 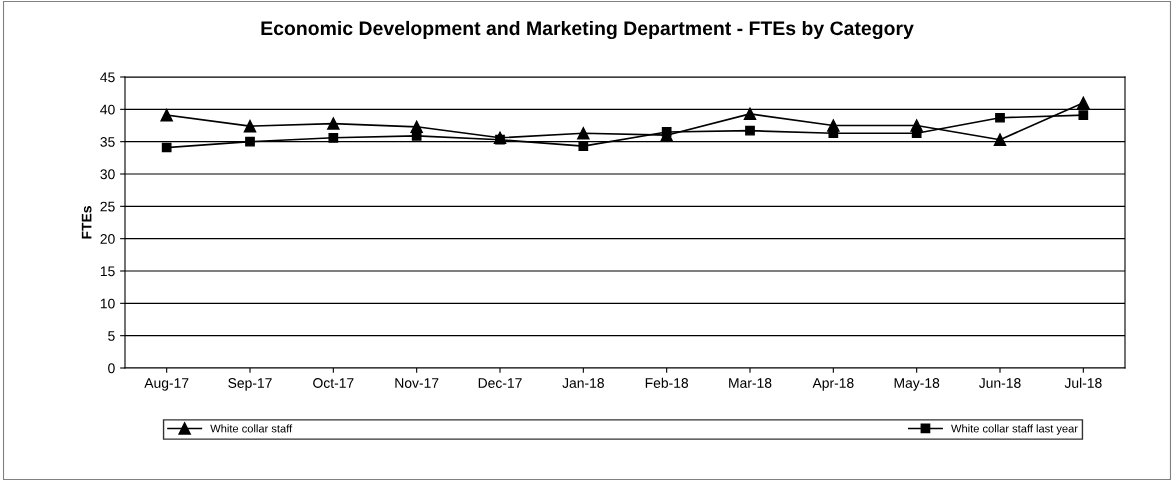 I want to click on x-tick-label: Jun-18, so click(x=999, y=383).